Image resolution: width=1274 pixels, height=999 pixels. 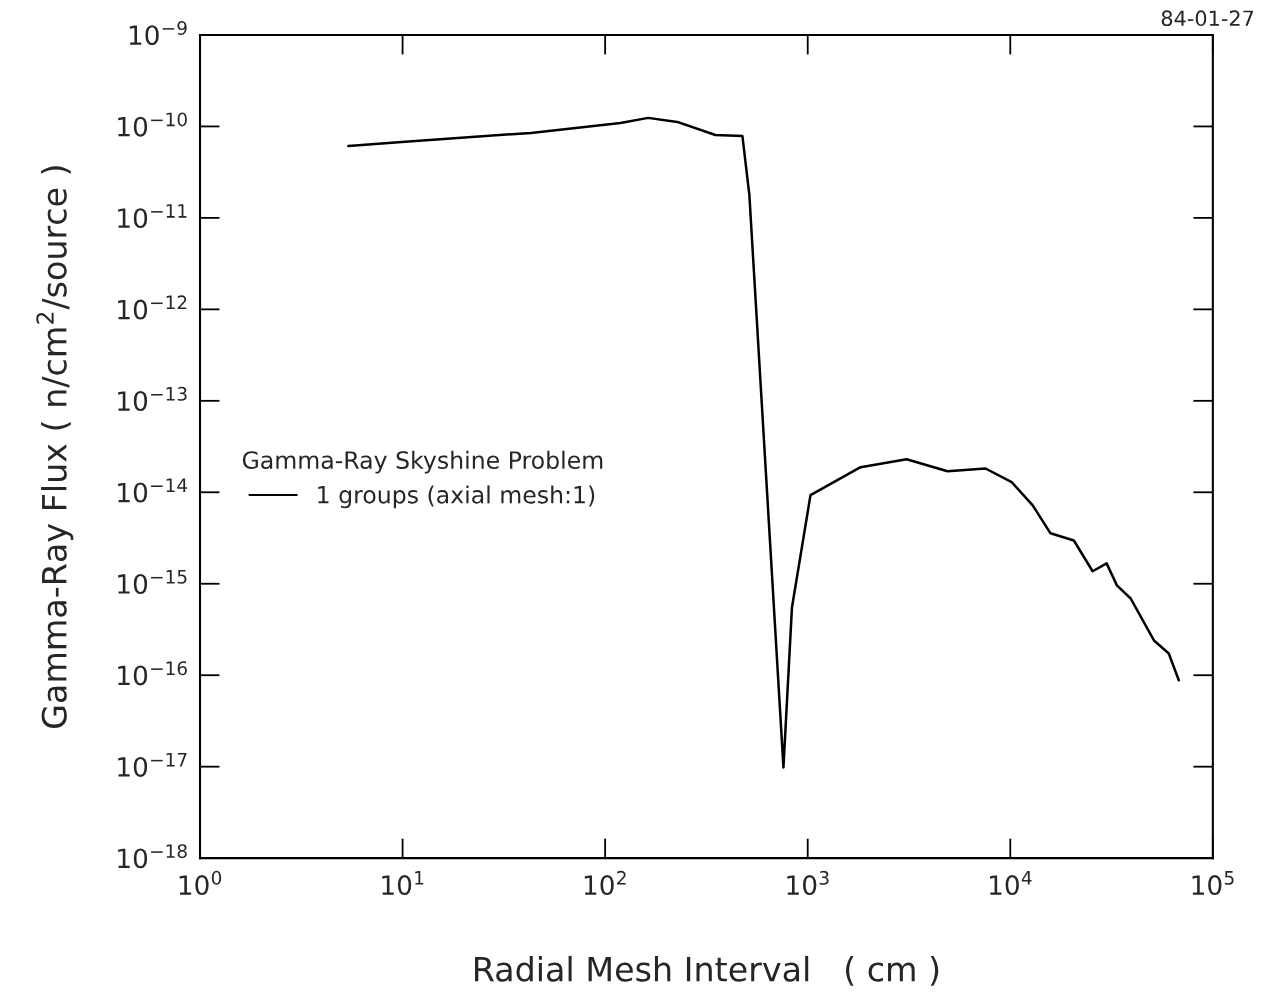 What do you see at coordinates (152, 399) in the screenshot?
I see `y-tick-label: 10$^{−13}$` at bounding box center [152, 399].